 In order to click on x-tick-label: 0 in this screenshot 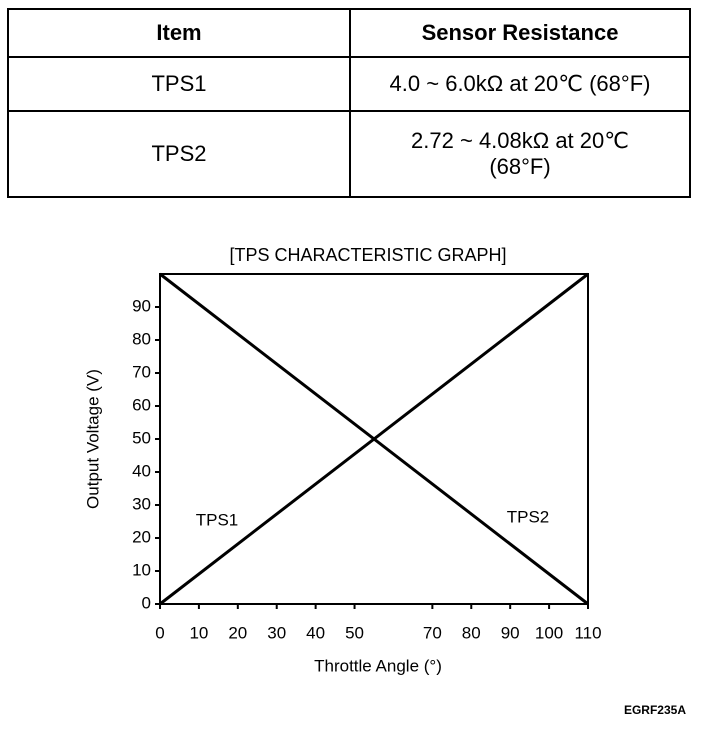, I will do `click(159, 632)`.